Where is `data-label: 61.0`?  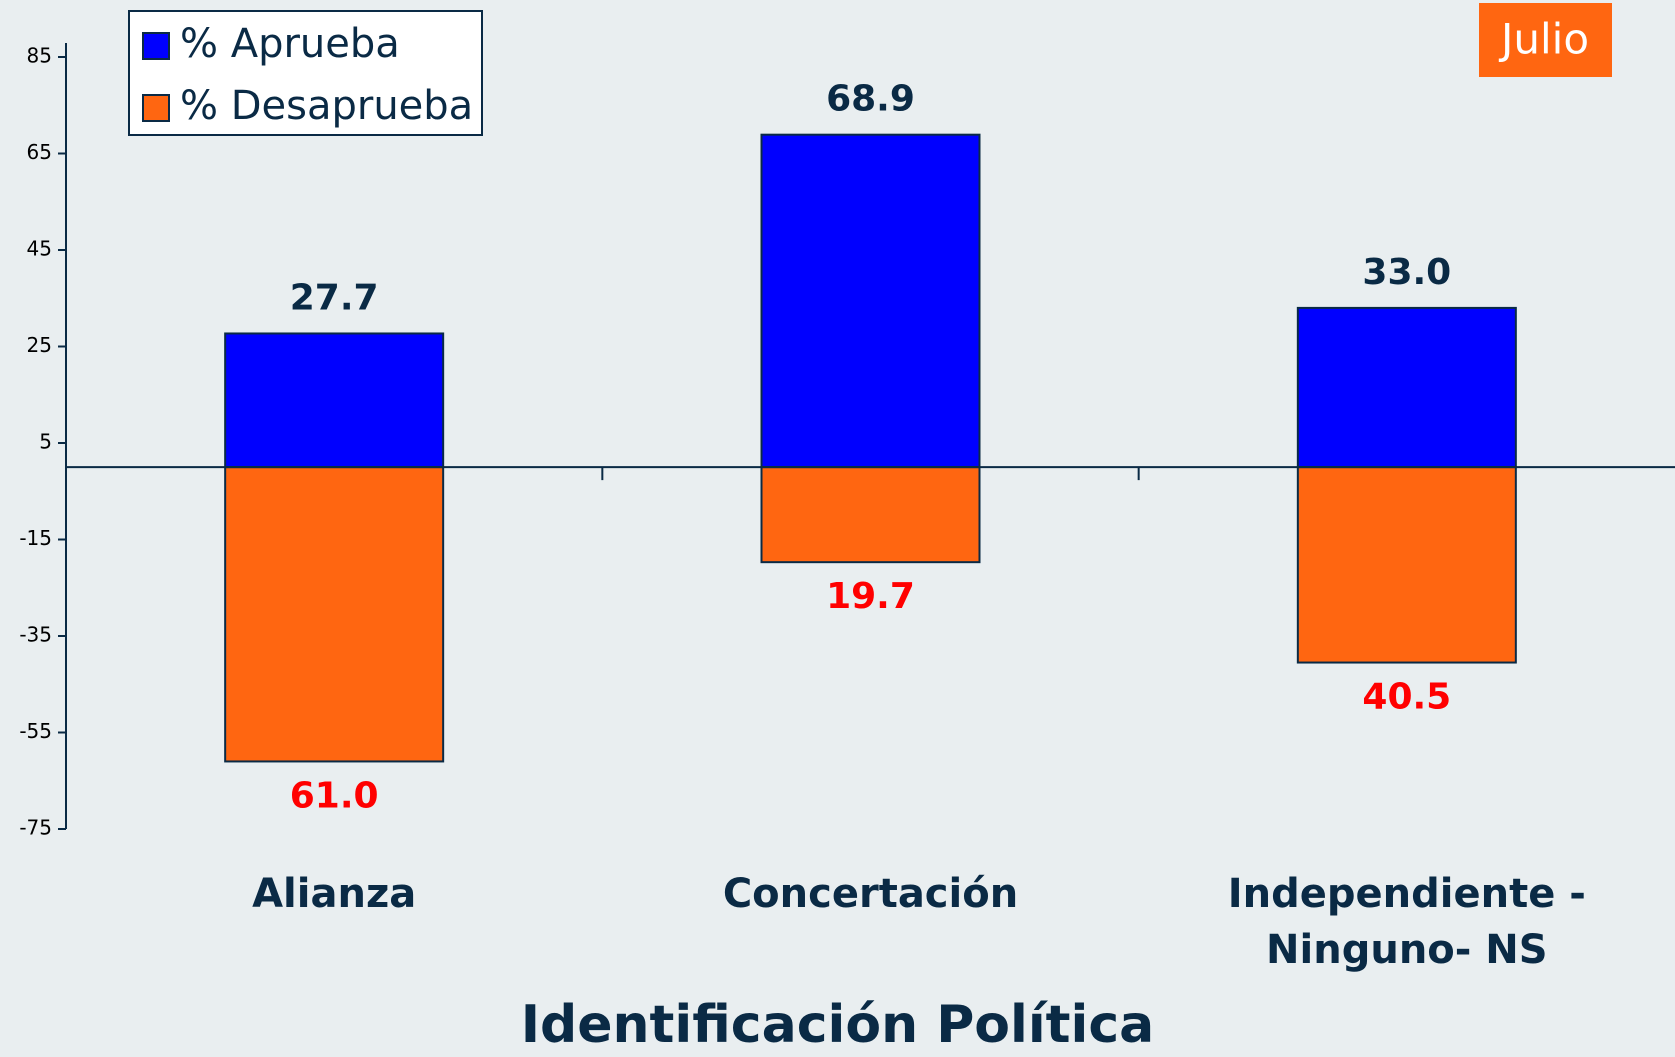 data-label: 61.0 is located at coordinates (334, 795).